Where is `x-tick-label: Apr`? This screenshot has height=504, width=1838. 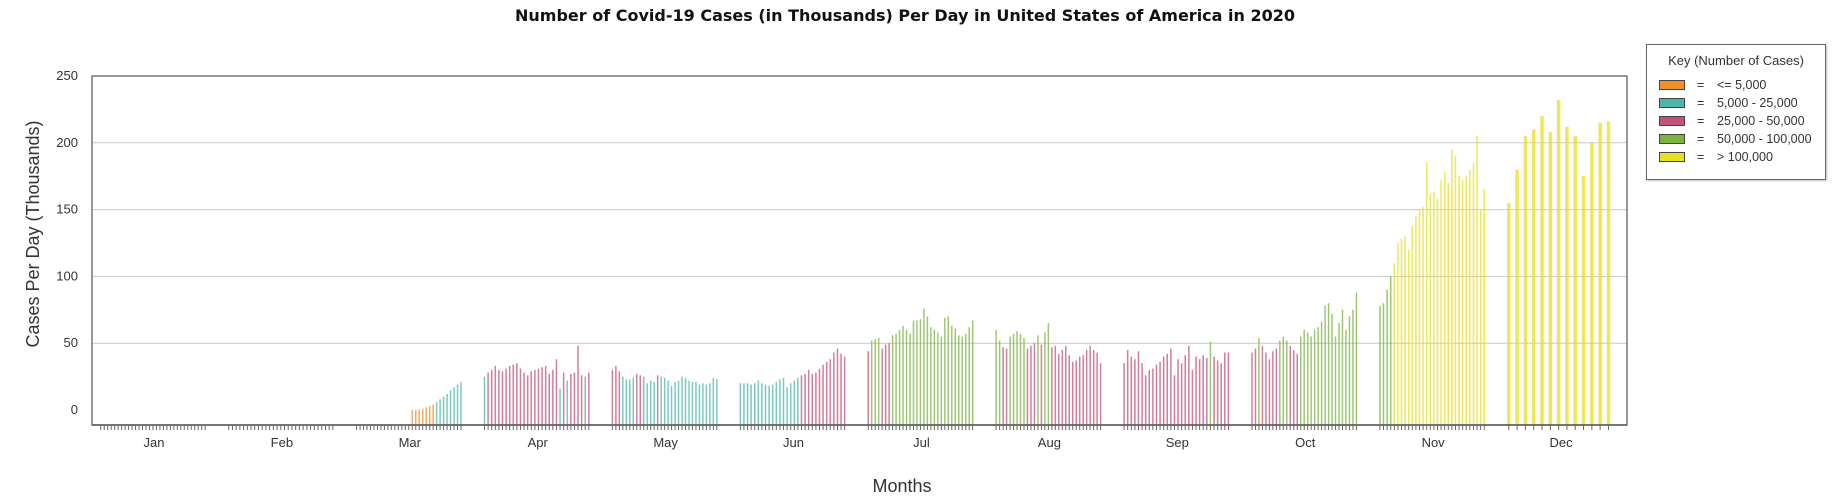
x-tick-label: Apr is located at coordinates (538, 442).